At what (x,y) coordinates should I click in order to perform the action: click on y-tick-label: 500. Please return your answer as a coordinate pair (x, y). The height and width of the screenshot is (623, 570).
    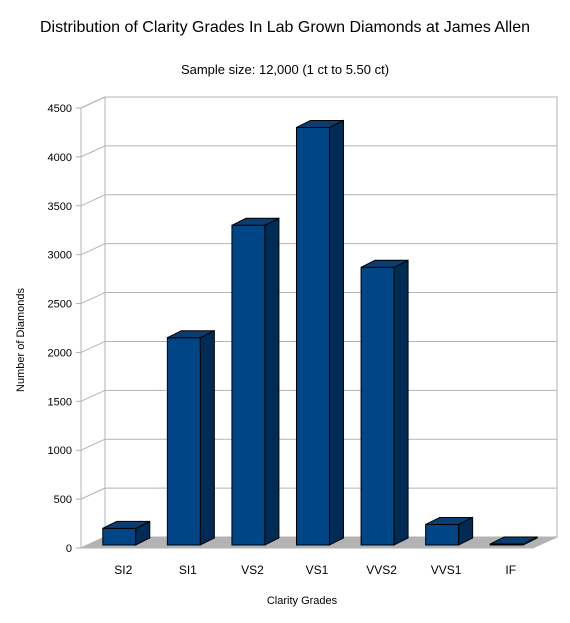
    Looking at the image, I should click on (63, 500).